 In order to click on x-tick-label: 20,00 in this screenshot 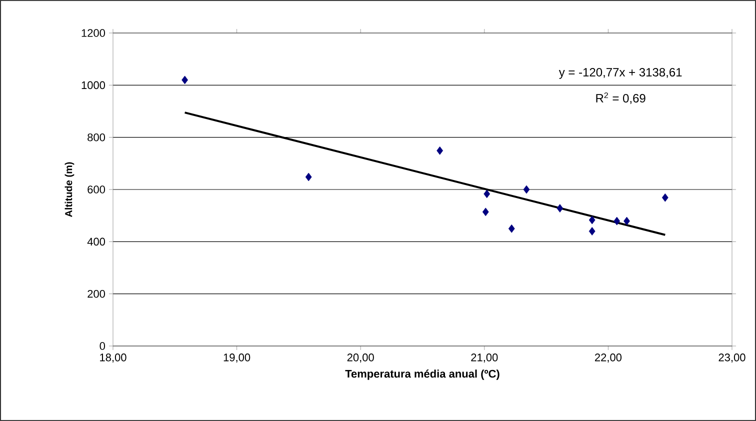, I will do `click(360, 358)`.